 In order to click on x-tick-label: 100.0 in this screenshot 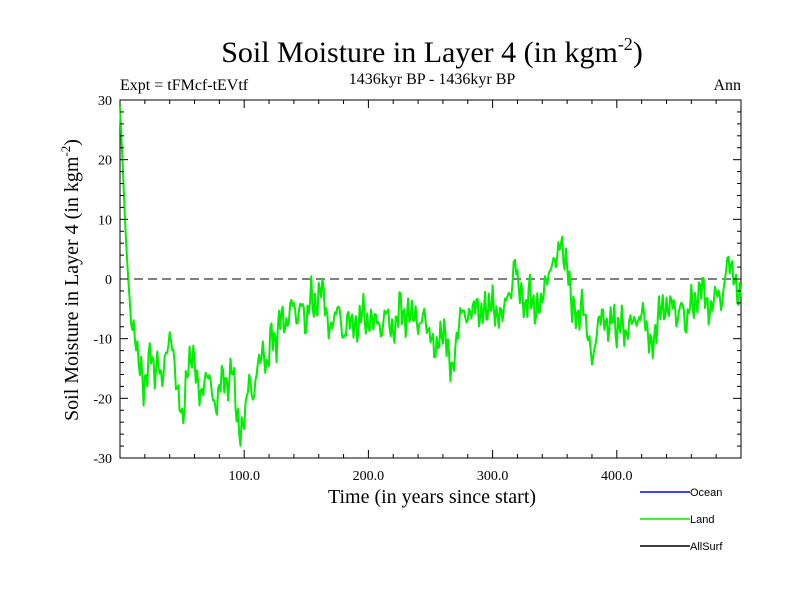, I will do `click(244, 476)`.